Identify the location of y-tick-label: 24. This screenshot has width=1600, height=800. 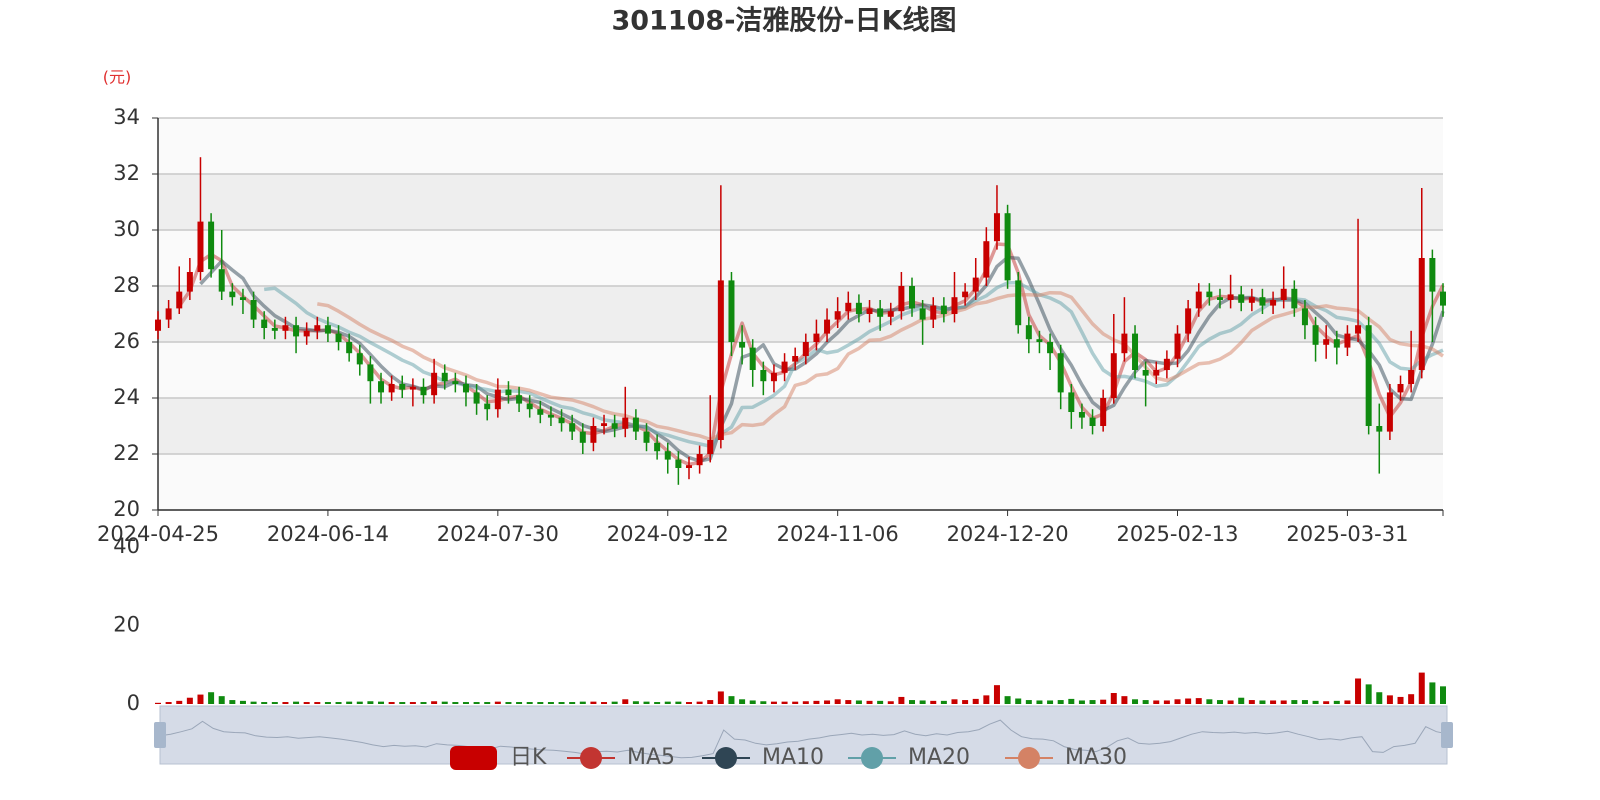
(126, 397).